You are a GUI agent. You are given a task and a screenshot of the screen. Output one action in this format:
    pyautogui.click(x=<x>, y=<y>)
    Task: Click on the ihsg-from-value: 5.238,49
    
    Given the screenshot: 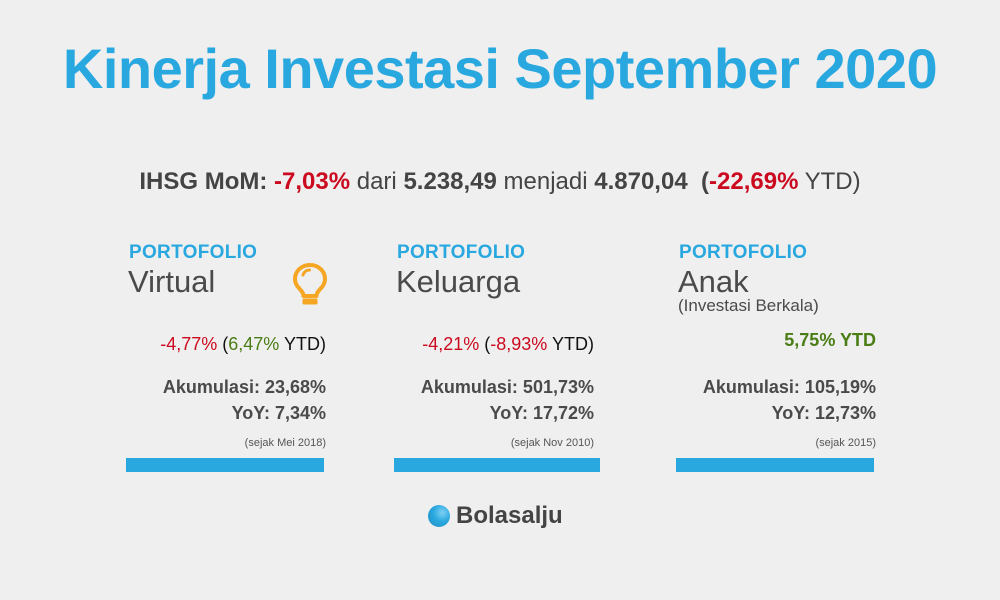 What is the action you would take?
    pyautogui.click(x=450, y=181)
    